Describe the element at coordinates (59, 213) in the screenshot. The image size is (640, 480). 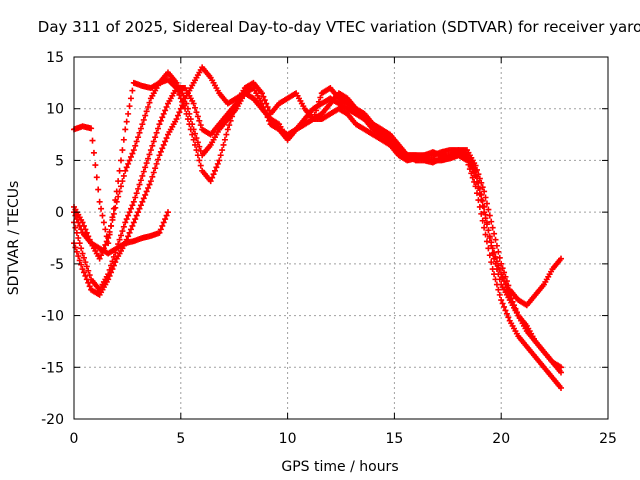
I see `y-tick-label: 0` at that location.